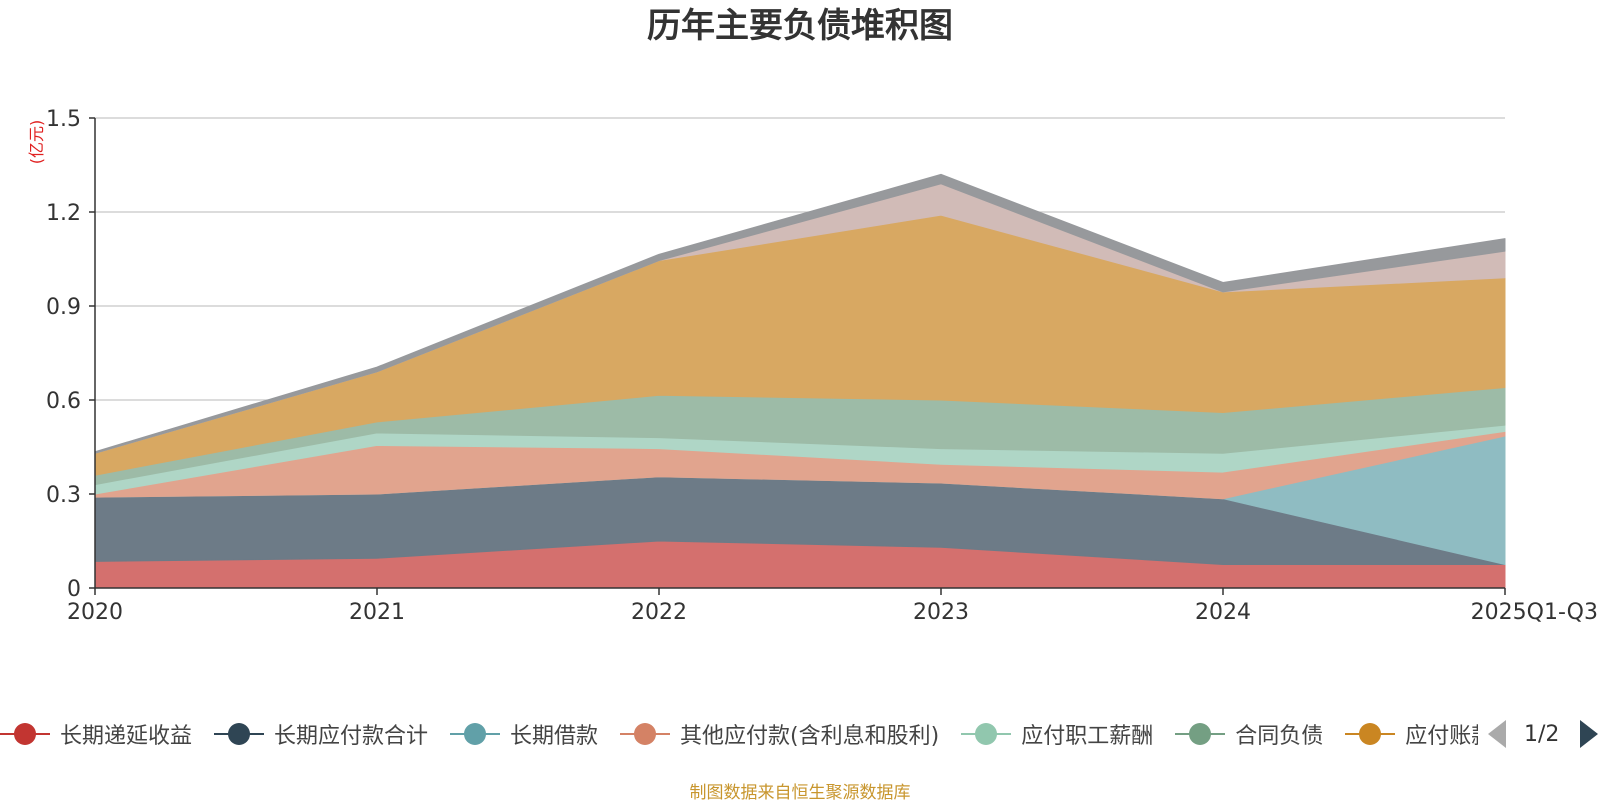 The image size is (1600, 803). I want to click on chart-title: 历年主要负债堆积图, so click(800, 26).